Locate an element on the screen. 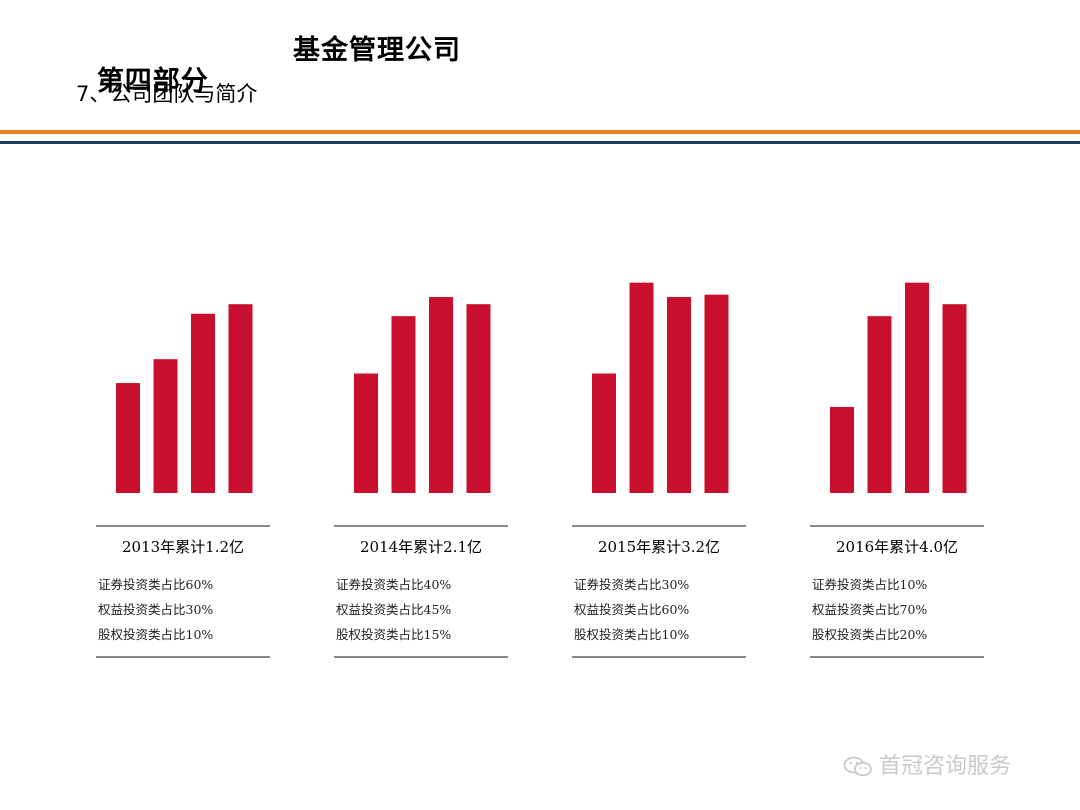 The width and height of the screenshot is (1080, 810). chart-caption: 2015年累计3.2亿 is located at coordinates (659, 547).